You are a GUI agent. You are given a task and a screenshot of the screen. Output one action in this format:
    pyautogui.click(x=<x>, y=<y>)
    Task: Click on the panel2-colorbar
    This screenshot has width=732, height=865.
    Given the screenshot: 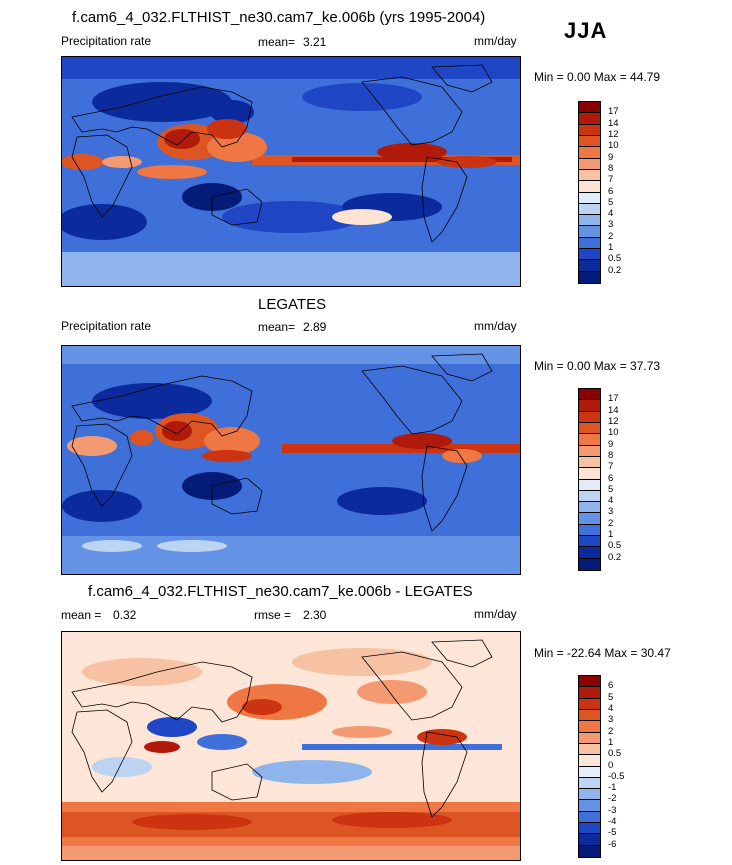 What is the action you would take?
    pyautogui.click(x=589, y=479)
    